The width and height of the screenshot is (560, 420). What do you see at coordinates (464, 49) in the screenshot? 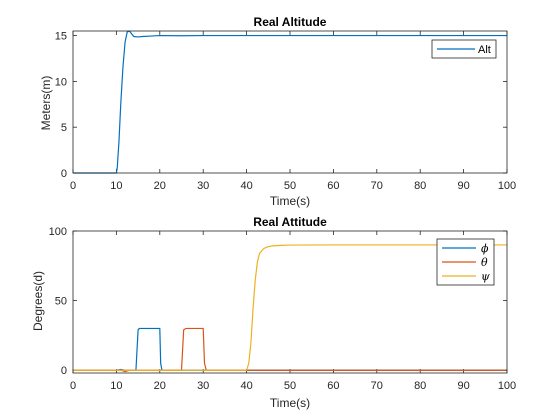
I see `altitude-legend: Alt` at bounding box center [464, 49].